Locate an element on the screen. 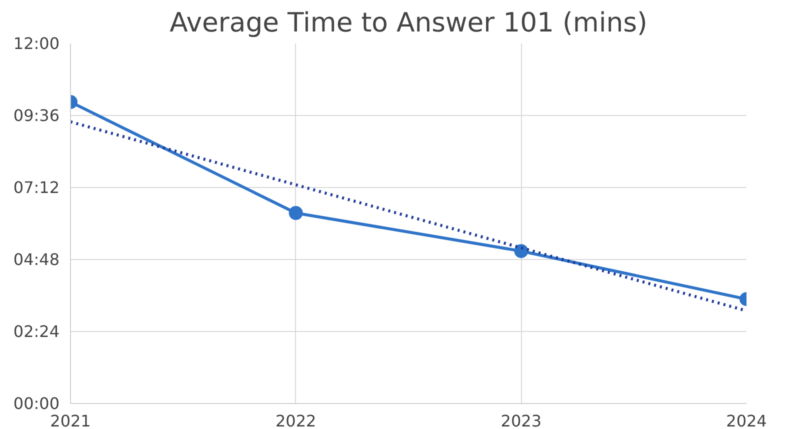 The height and width of the screenshot is (429, 796). x-tick-label: 2023 is located at coordinates (521, 420).